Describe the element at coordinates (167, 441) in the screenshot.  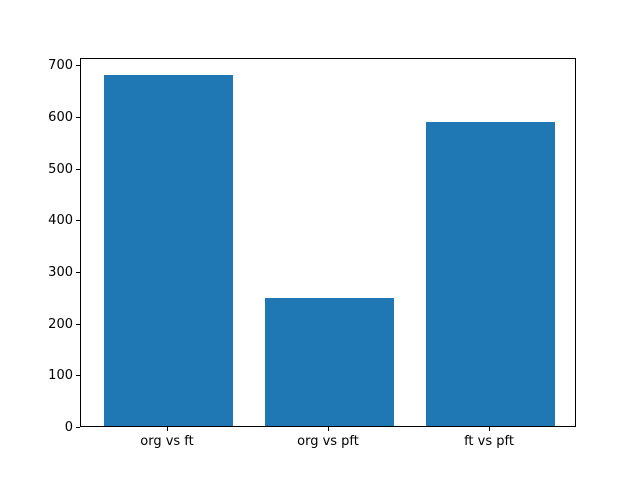
I see `x-tick-label-org-vs-ft: org vs ft` at that location.